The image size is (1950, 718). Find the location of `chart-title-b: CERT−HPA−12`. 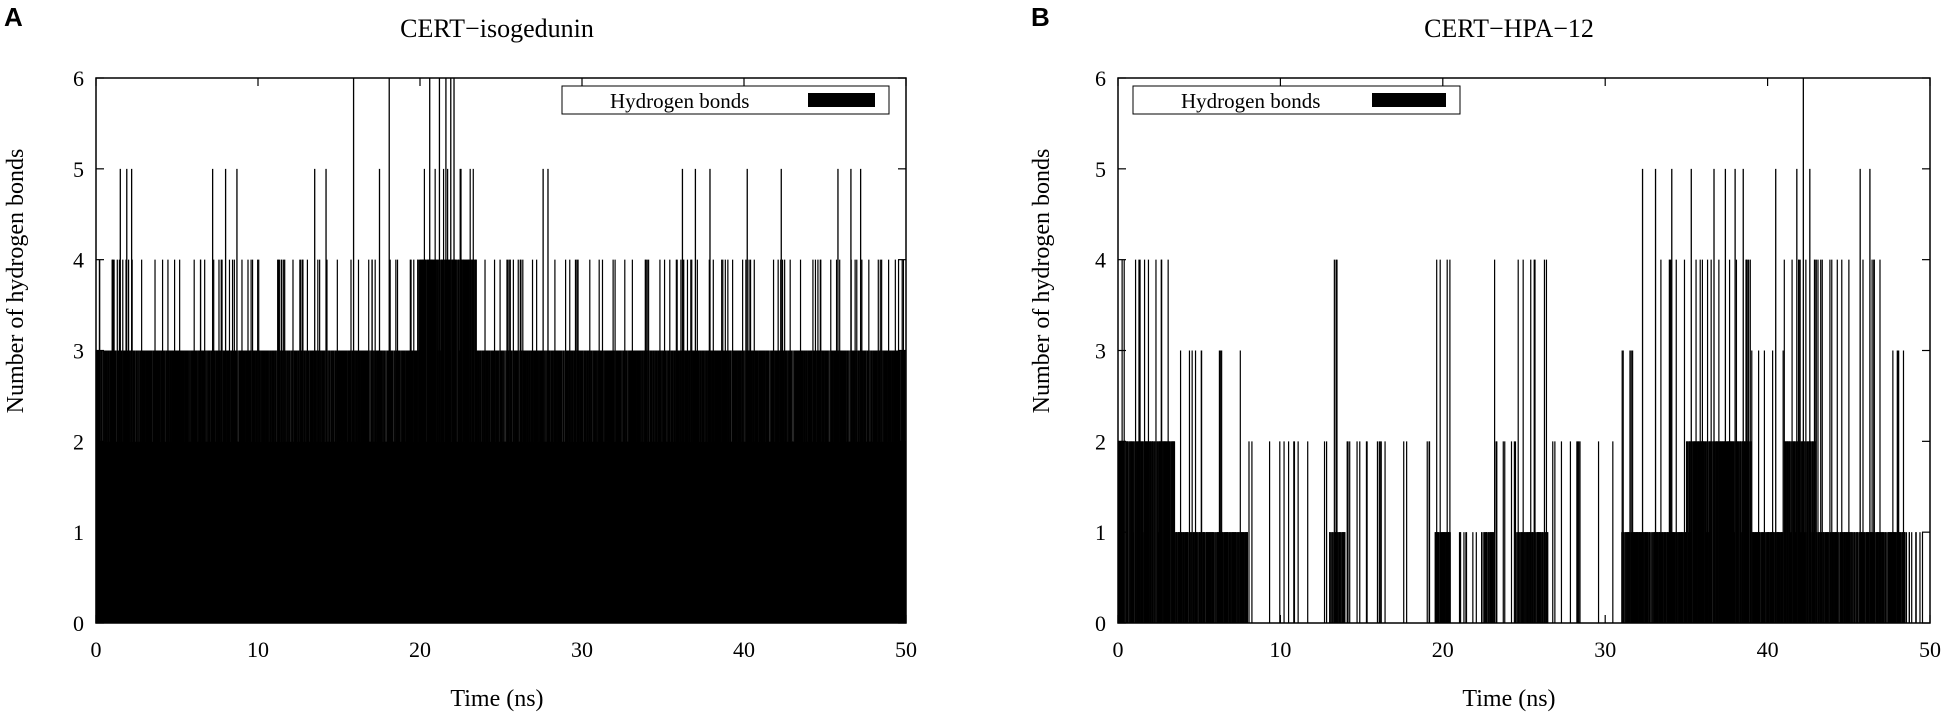

chart-title-b: CERT−HPA−12 is located at coordinates (1509, 28).